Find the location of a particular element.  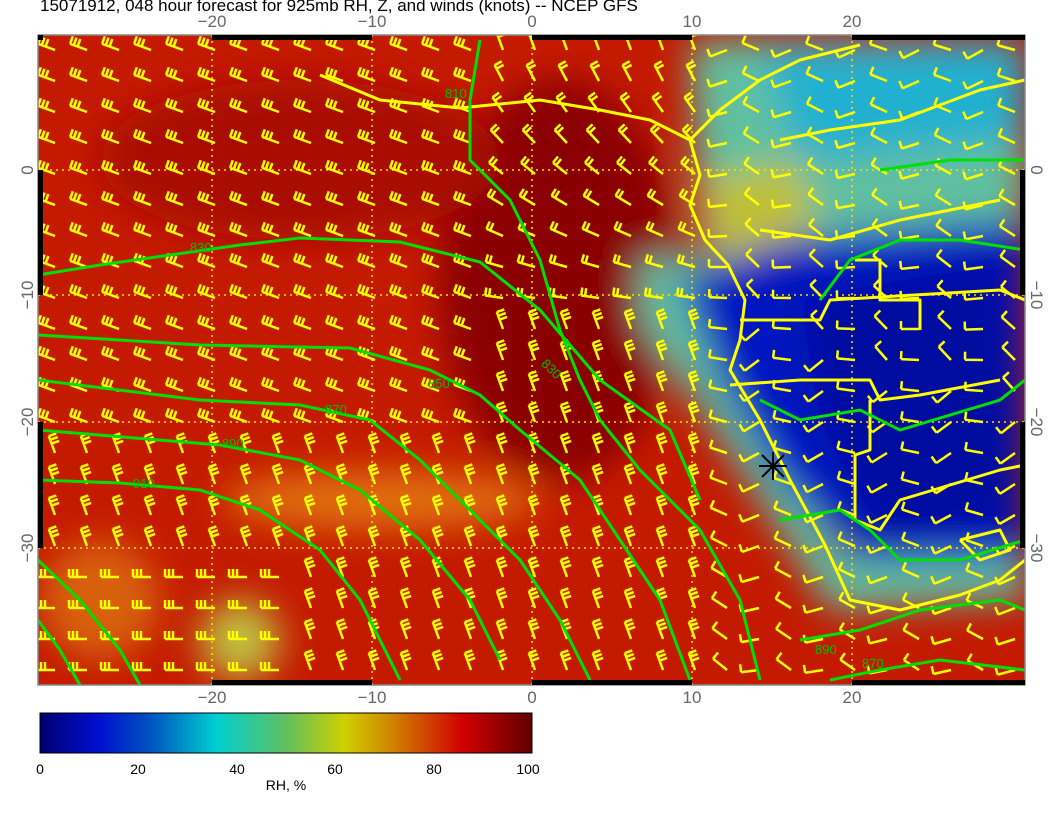

contour-label: 810 is located at coordinates (456, 93).